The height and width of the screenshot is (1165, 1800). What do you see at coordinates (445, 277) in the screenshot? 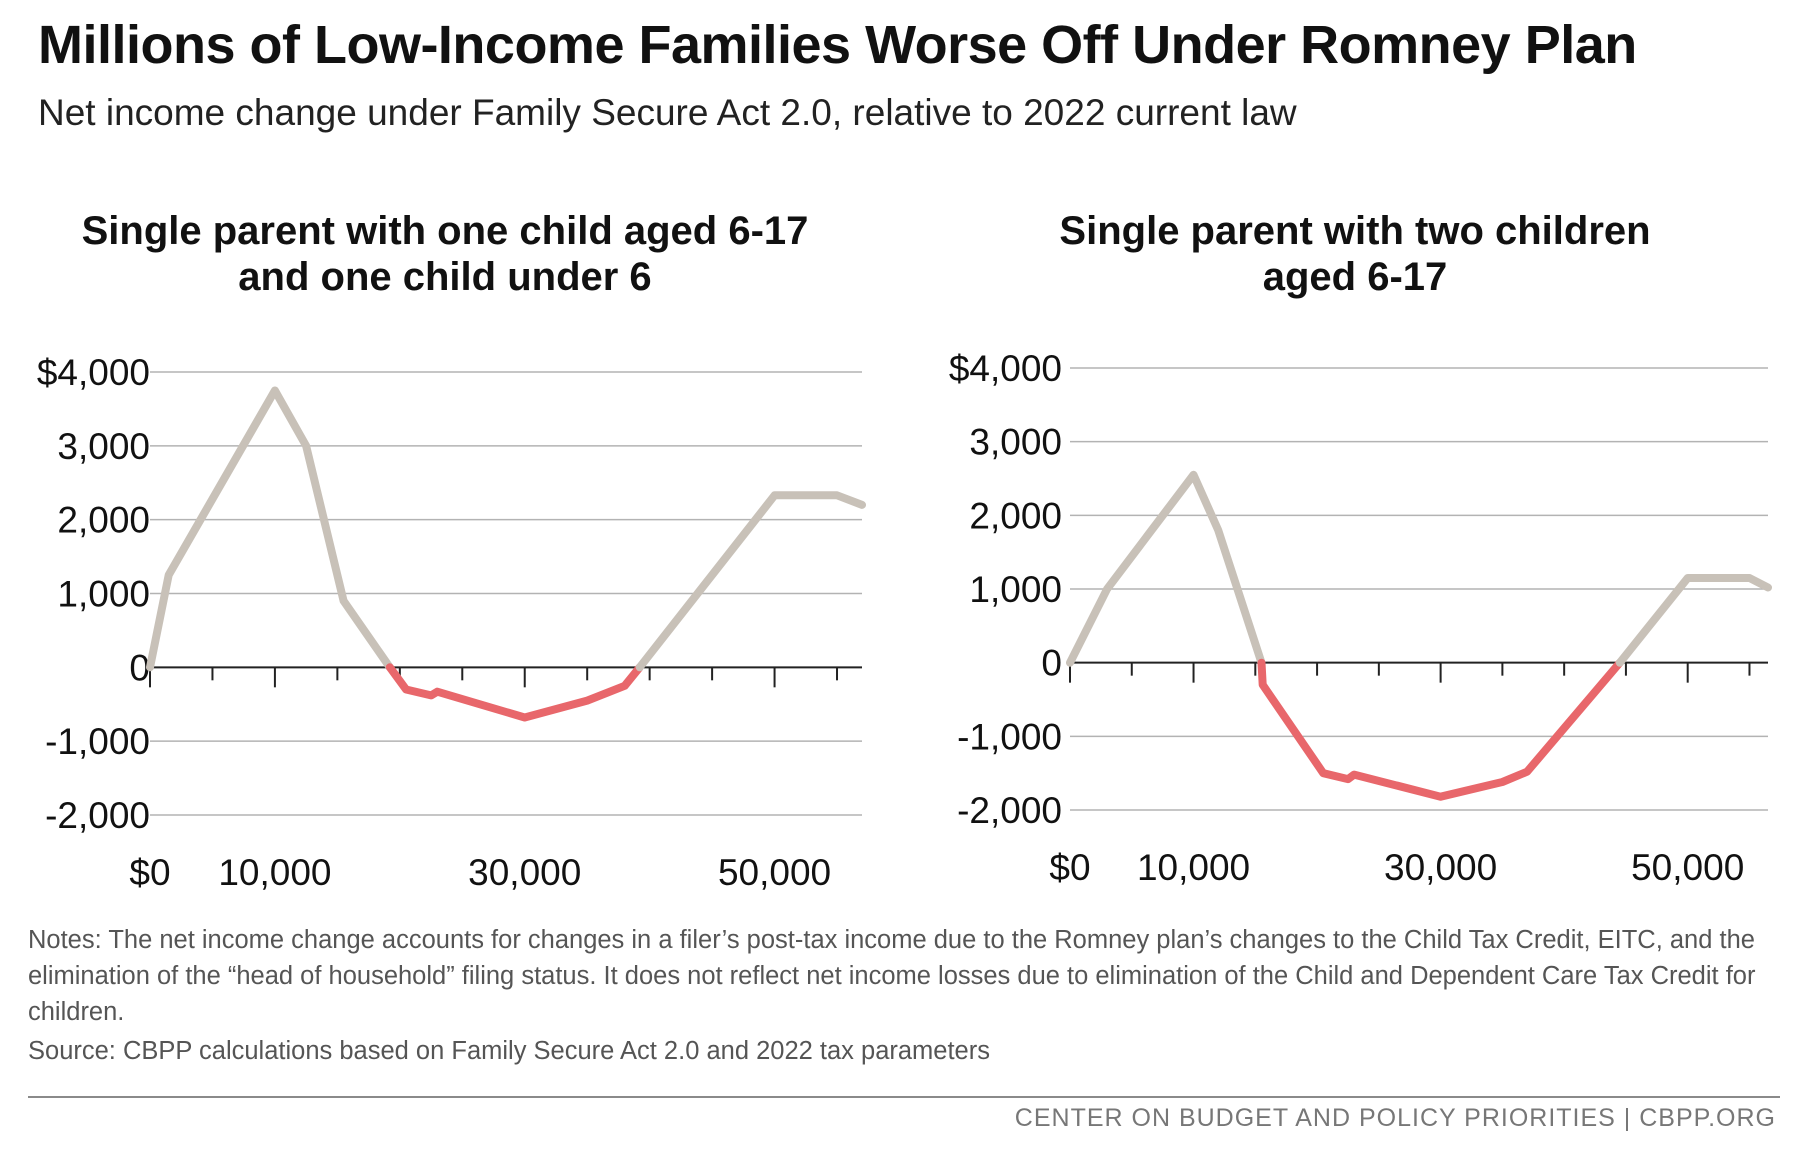
I see `chart-1-title-line-2: and one child under 6` at bounding box center [445, 277].